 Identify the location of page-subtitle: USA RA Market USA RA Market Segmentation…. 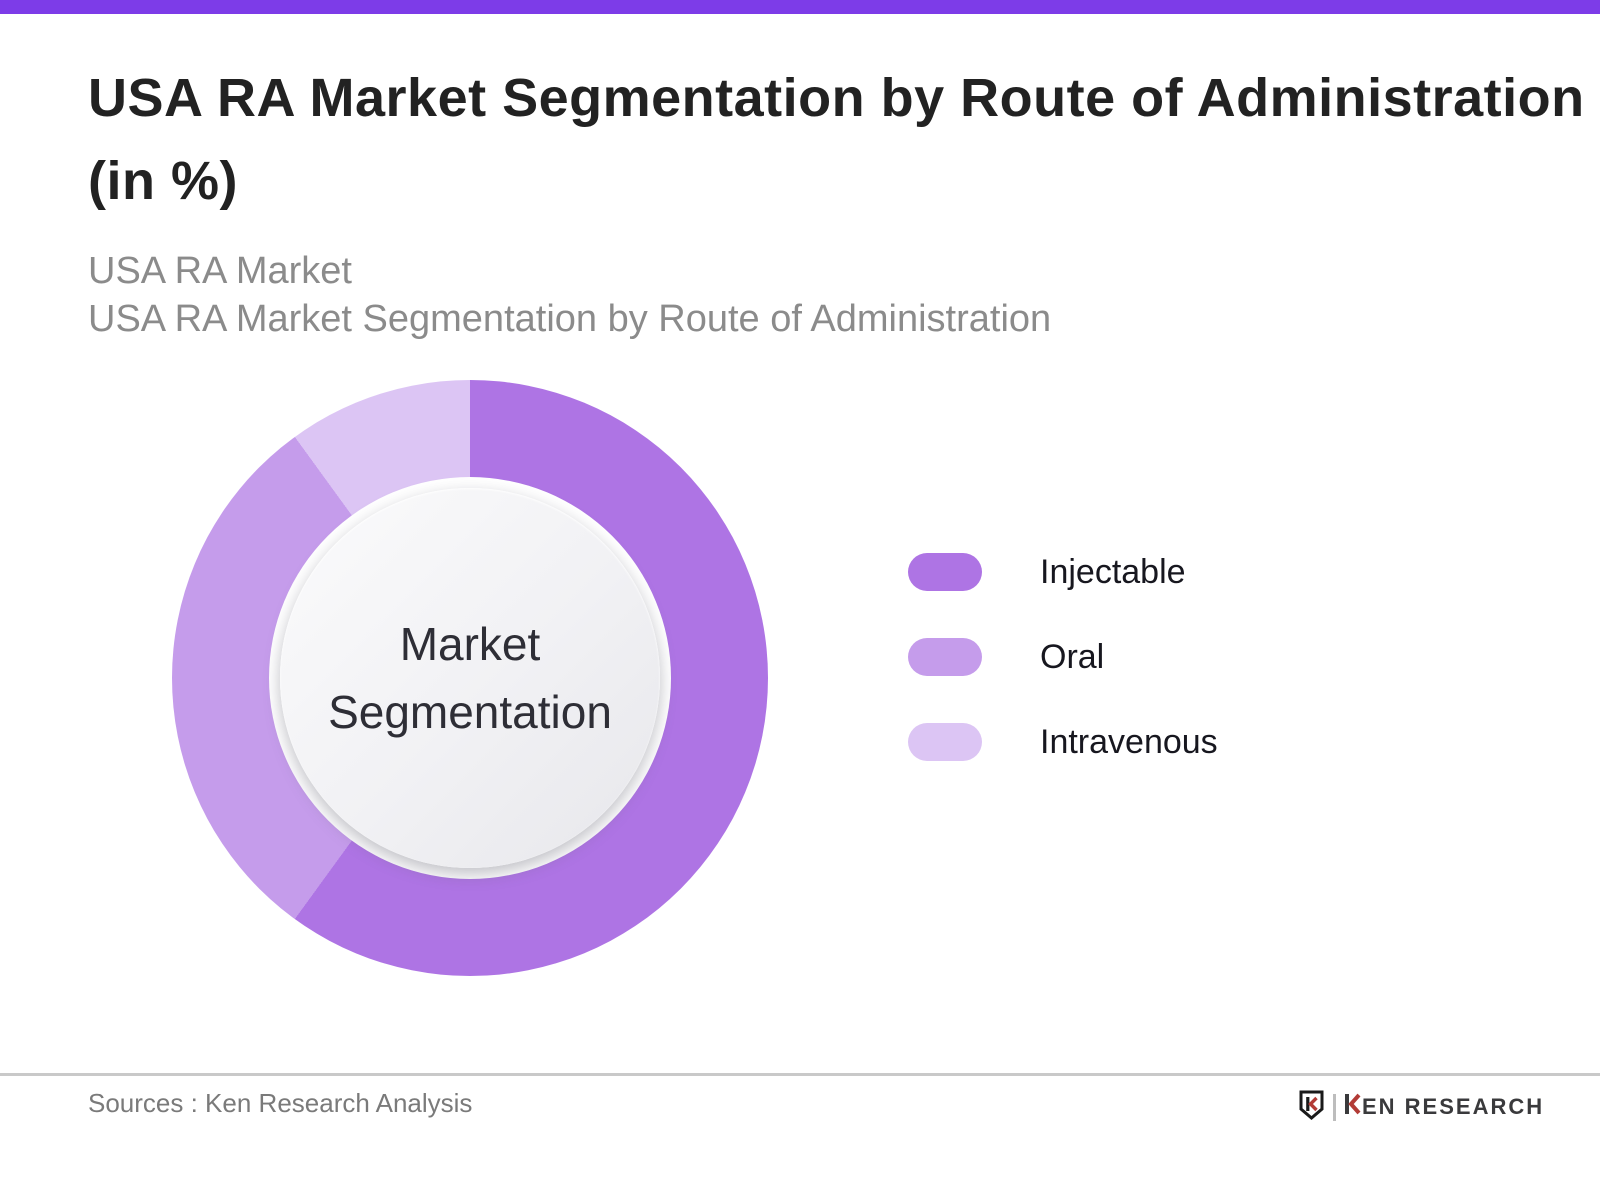
(569, 295).